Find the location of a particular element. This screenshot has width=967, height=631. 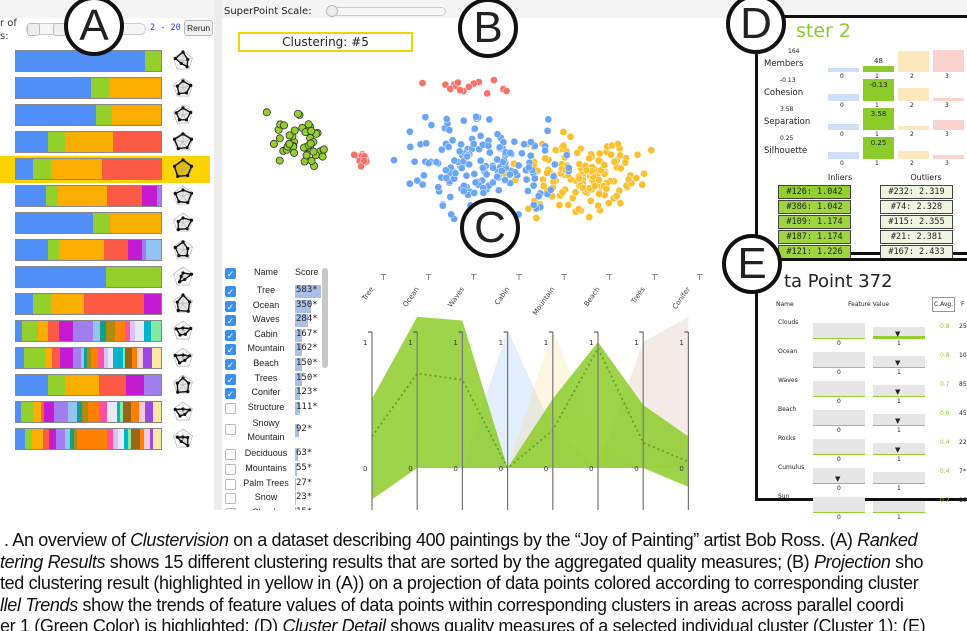

feature-row: Deciduous 63* is located at coordinates (272, 454).